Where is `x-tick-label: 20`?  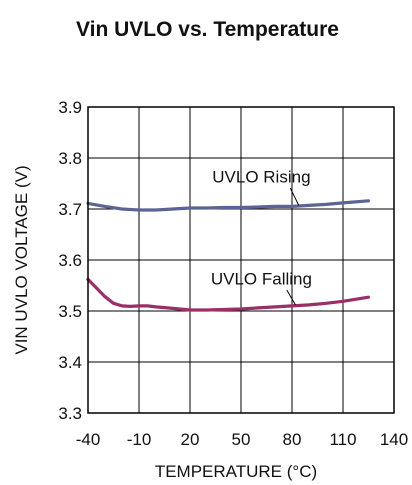 x-tick-label: 20 is located at coordinates (190, 439).